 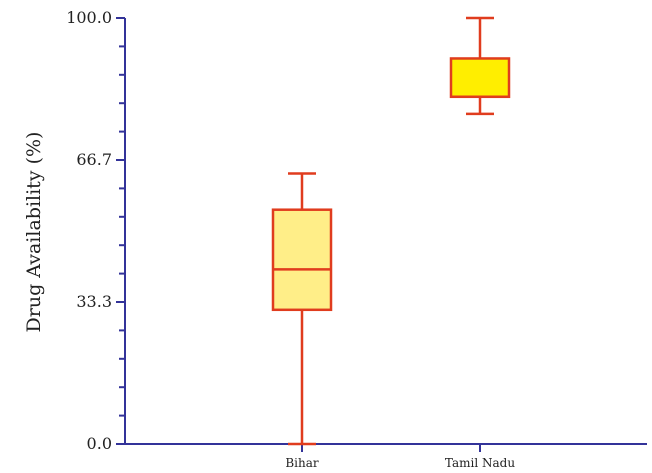 I want to click on y-tick-label: 33.3, so click(x=94, y=301).